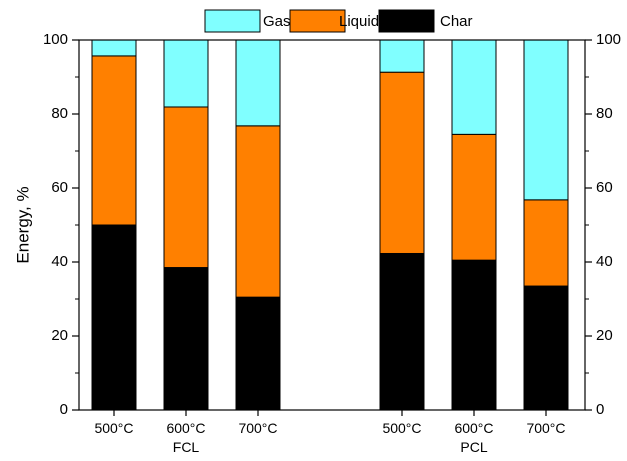 This screenshot has width=627, height=461. What do you see at coordinates (59, 261) in the screenshot?
I see `y-tick-label-left: 40` at bounding box center [59, 261].